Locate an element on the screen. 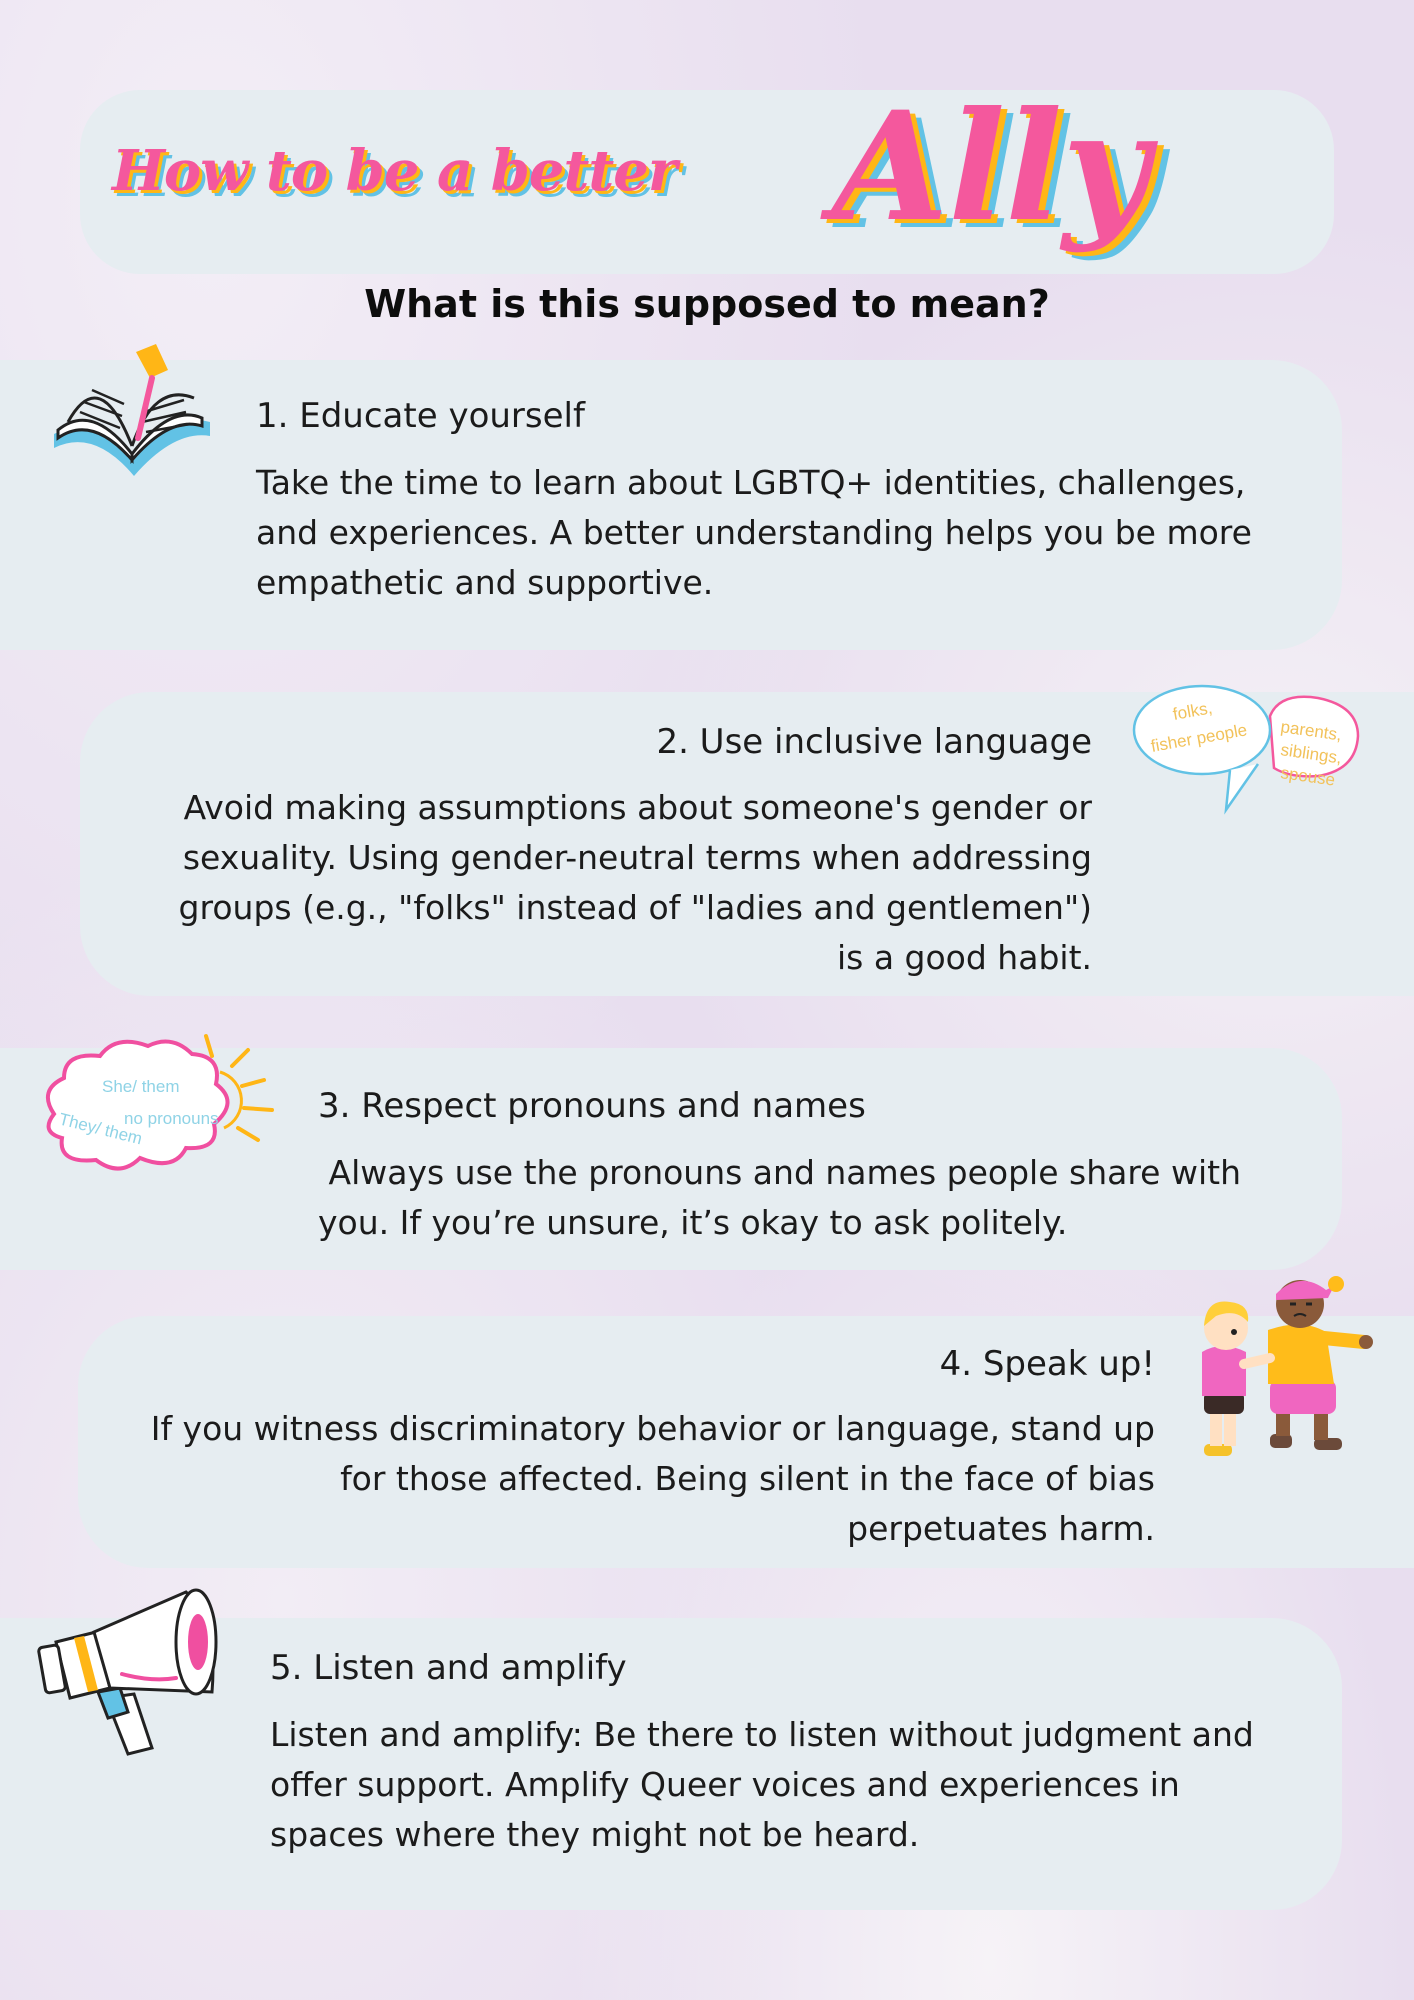 The image size is (1414, 2000). section-heading-educate: 1. Educate yourself is located at coordinates (420, 416).